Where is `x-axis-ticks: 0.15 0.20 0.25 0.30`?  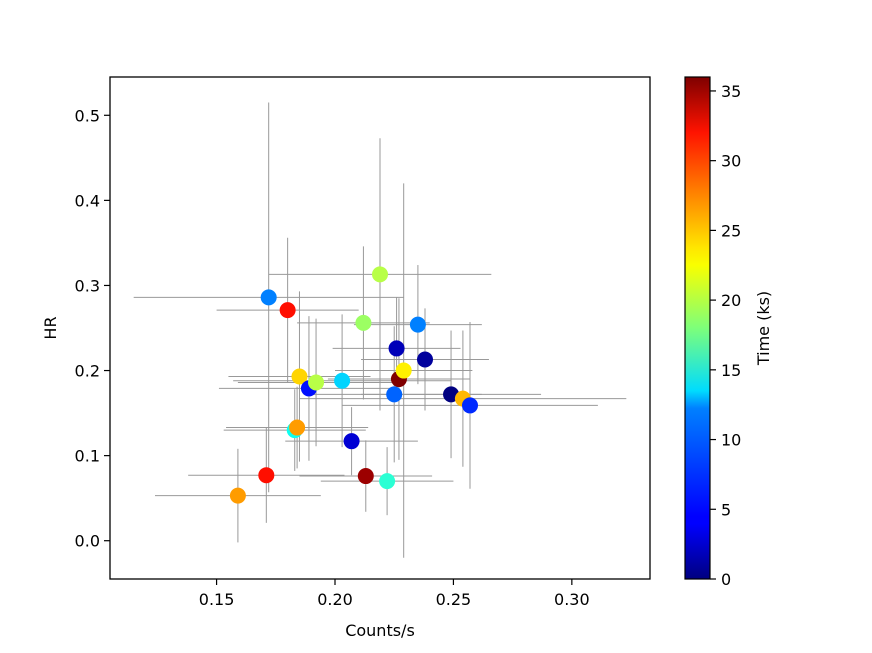
x-axis-ticks: 0.15 0.20 0.25 0.30 is located at coordinates (394, 594).